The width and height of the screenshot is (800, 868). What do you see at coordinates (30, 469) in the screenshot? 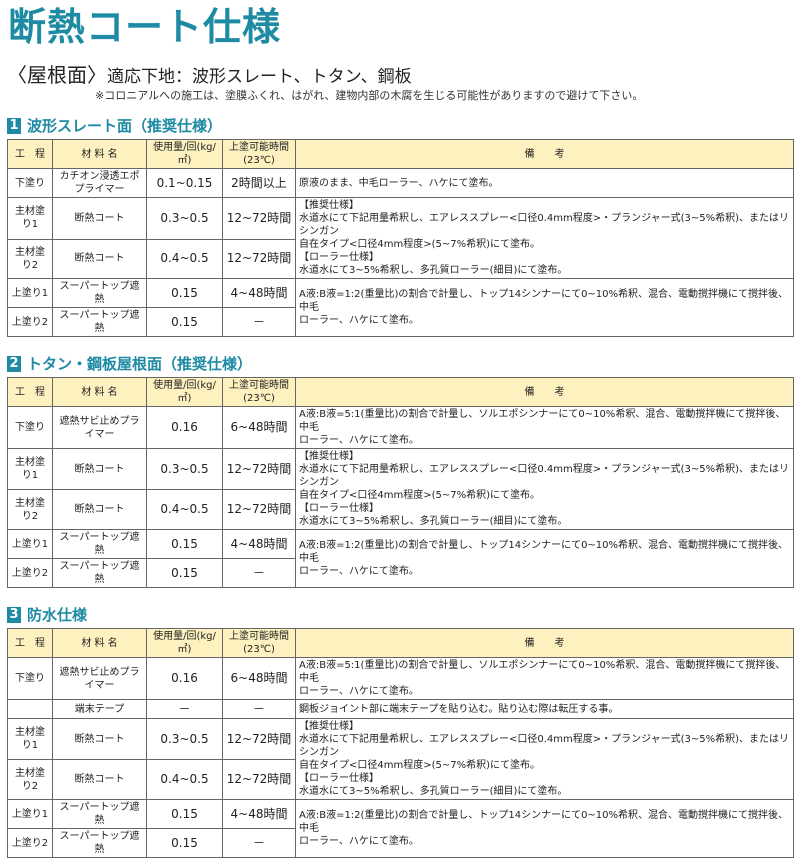
I see `process-cell: 主材塗り1` at bounding box center [30, 469].